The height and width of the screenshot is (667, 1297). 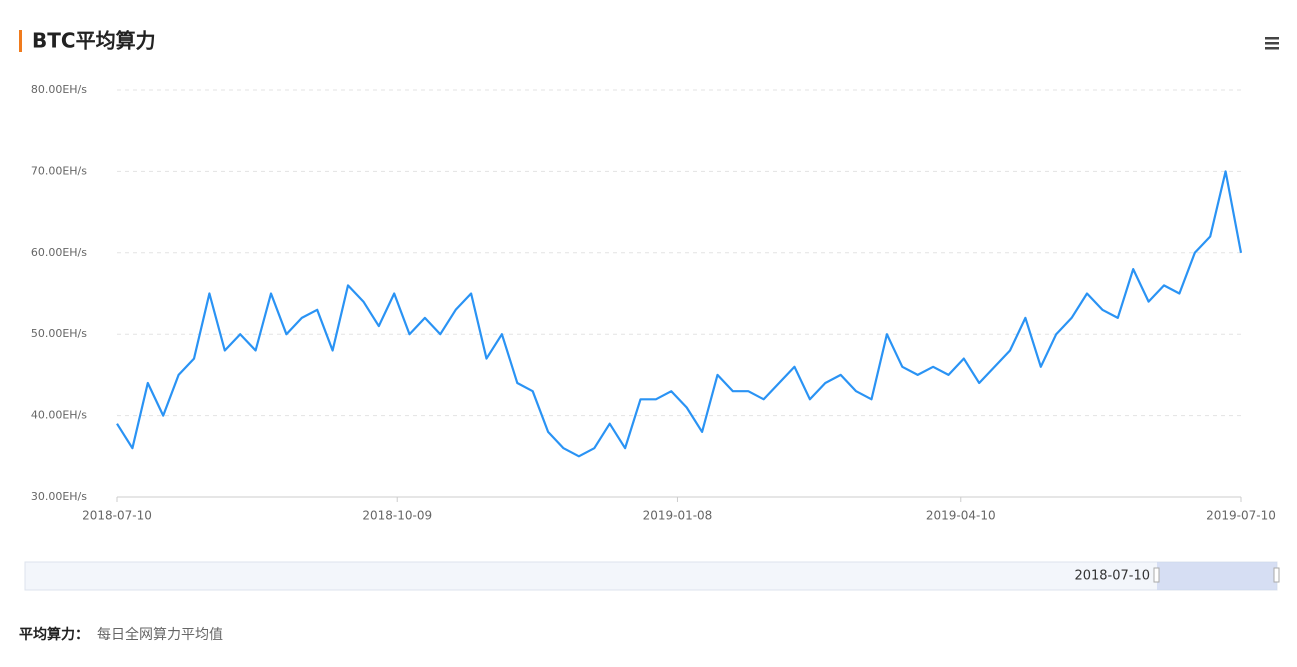 I want to click on x-tick-label: 2019-07-10, so click(x=1241, y=516).